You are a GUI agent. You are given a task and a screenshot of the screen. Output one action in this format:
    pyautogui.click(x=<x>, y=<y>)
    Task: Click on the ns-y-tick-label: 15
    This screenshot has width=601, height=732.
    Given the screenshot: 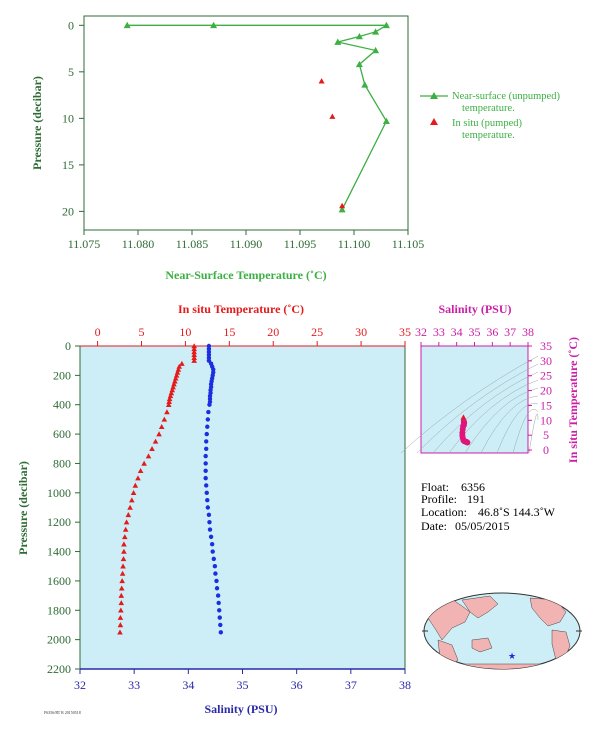 What is the action you would take?
    pyautogui.click(x=68, y=165)
    